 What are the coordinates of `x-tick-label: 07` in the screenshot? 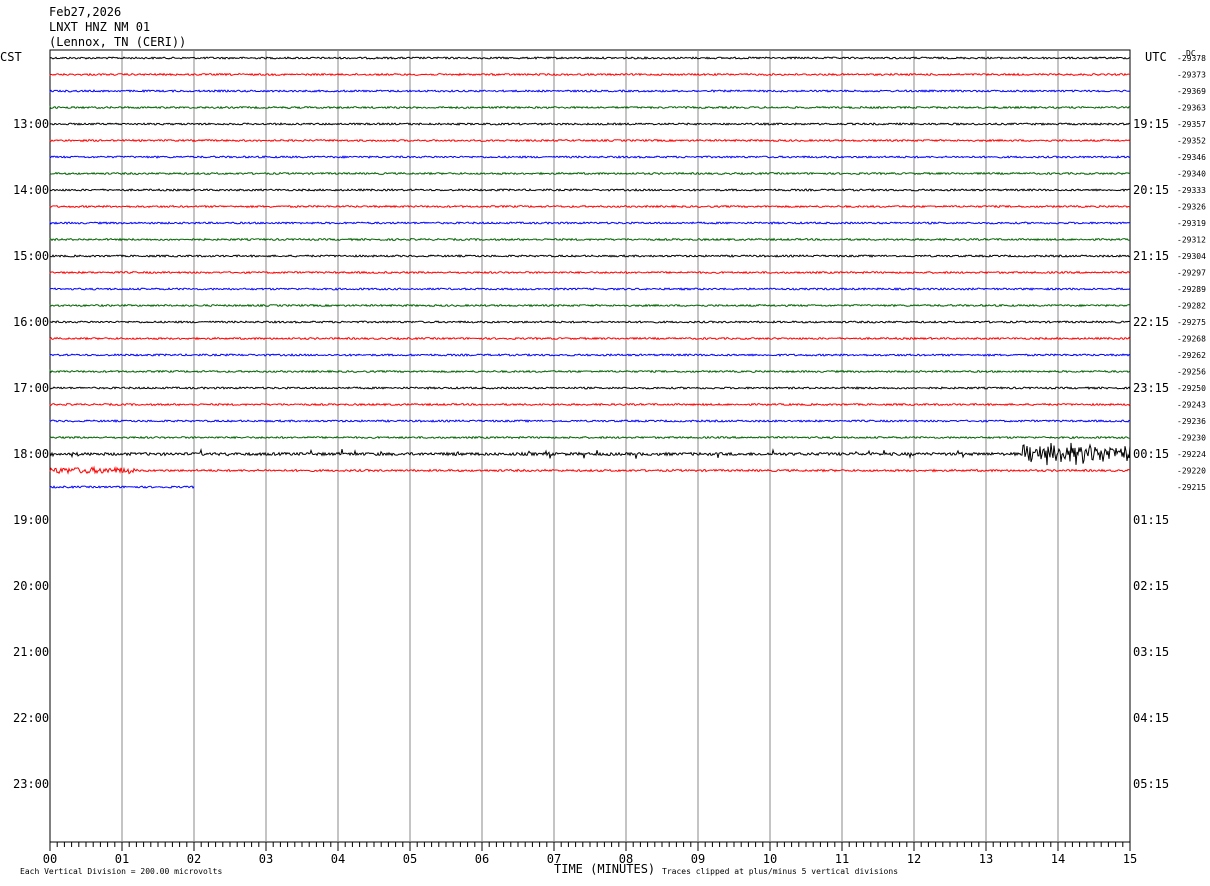 It's located at (554, 859).